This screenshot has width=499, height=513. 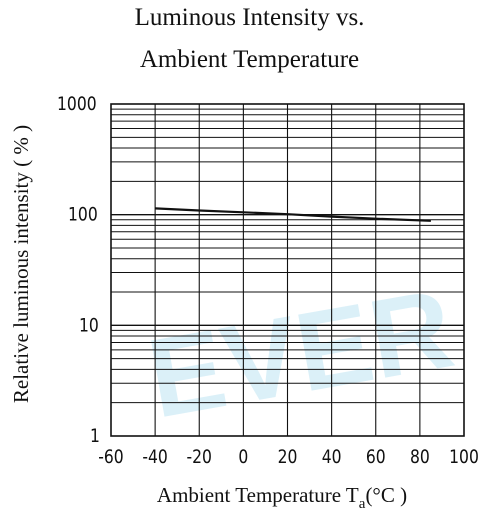 I want to click on x-axis-label-subscript: a, so click(x=362, y=504).